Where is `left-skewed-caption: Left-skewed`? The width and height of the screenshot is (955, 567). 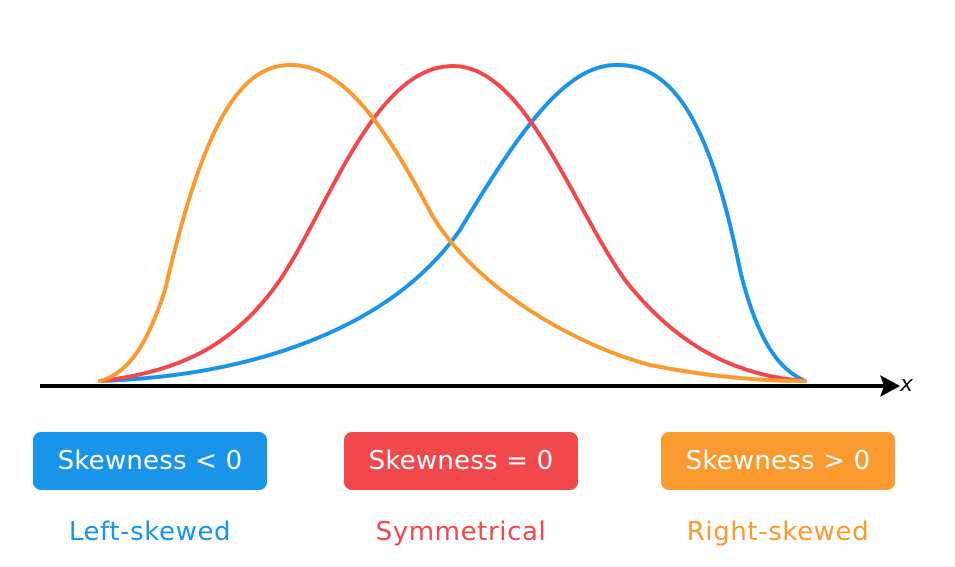
left-skewed-caption: Left-skewed is located at coordinates (150, 532).